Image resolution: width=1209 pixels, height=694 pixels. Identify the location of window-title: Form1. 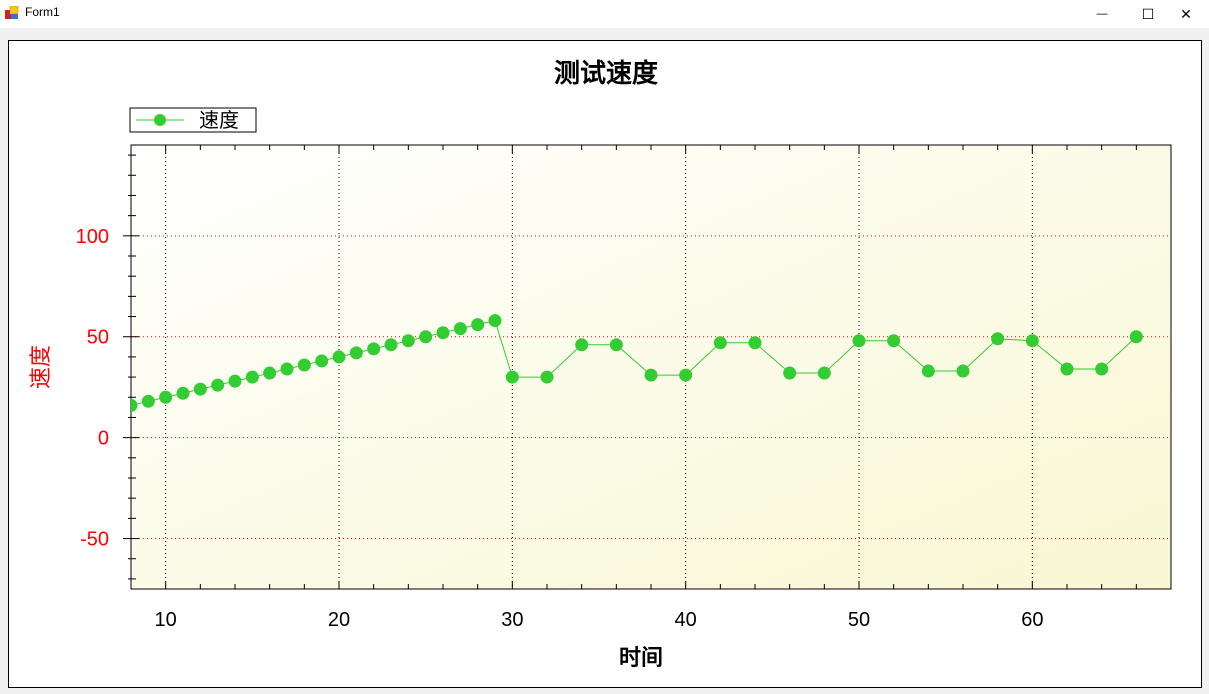
(42, 12).